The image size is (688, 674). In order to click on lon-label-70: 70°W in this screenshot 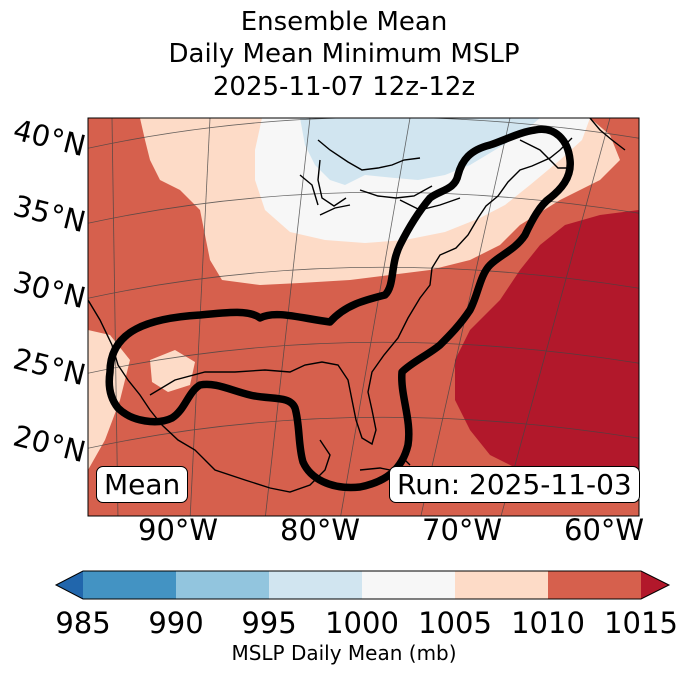, I will do `click(462, 530)`.